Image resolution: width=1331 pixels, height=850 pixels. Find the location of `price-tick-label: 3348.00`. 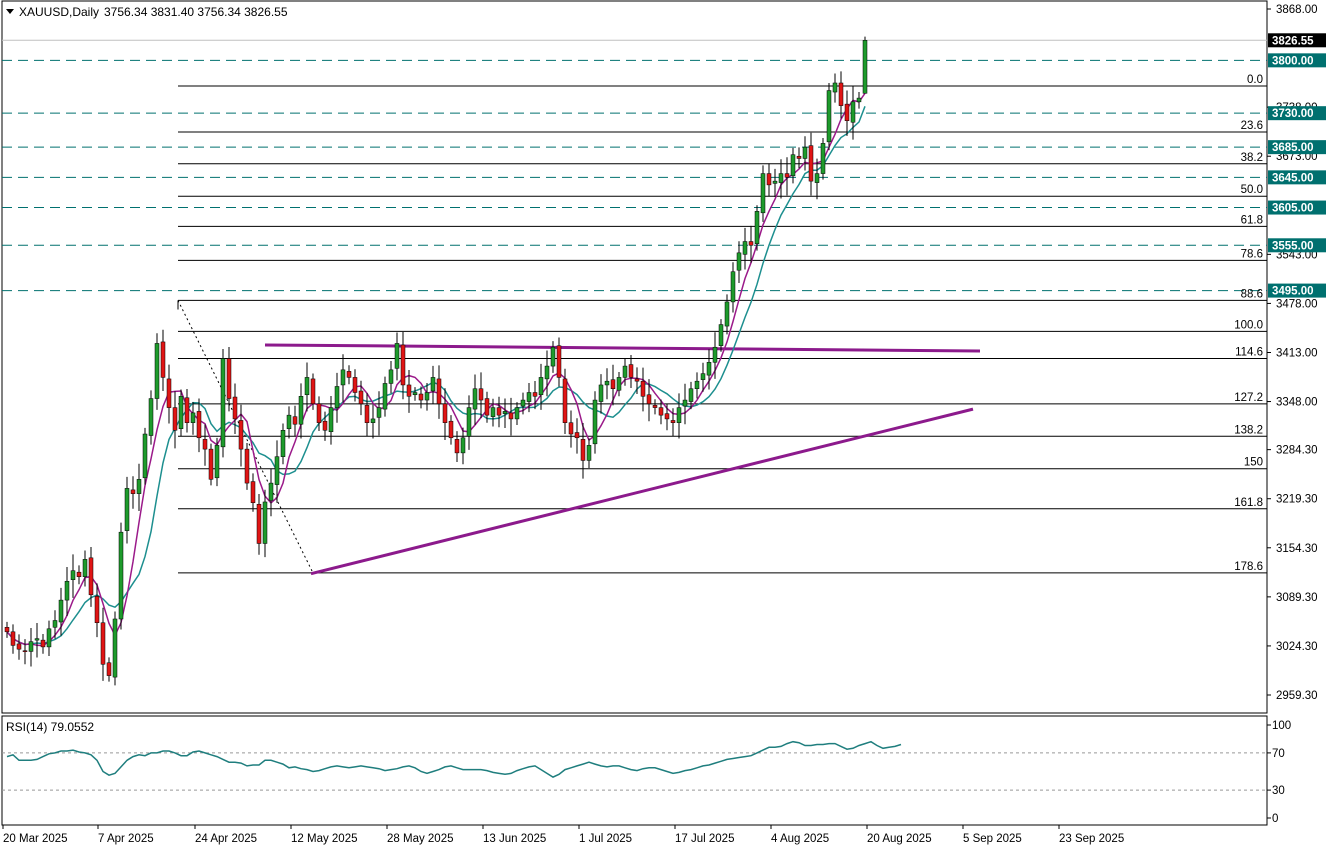

price-tick-label: 3348.00 is located at coordinates (1297, 403).